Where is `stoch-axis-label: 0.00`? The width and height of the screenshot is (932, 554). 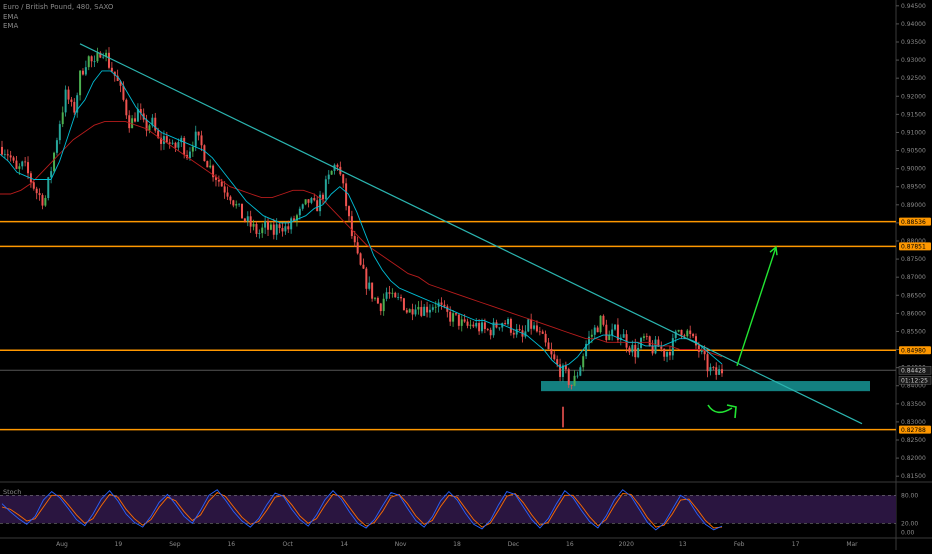
stoch-axis-label: 0.00 is located at coordinates (908, 533).